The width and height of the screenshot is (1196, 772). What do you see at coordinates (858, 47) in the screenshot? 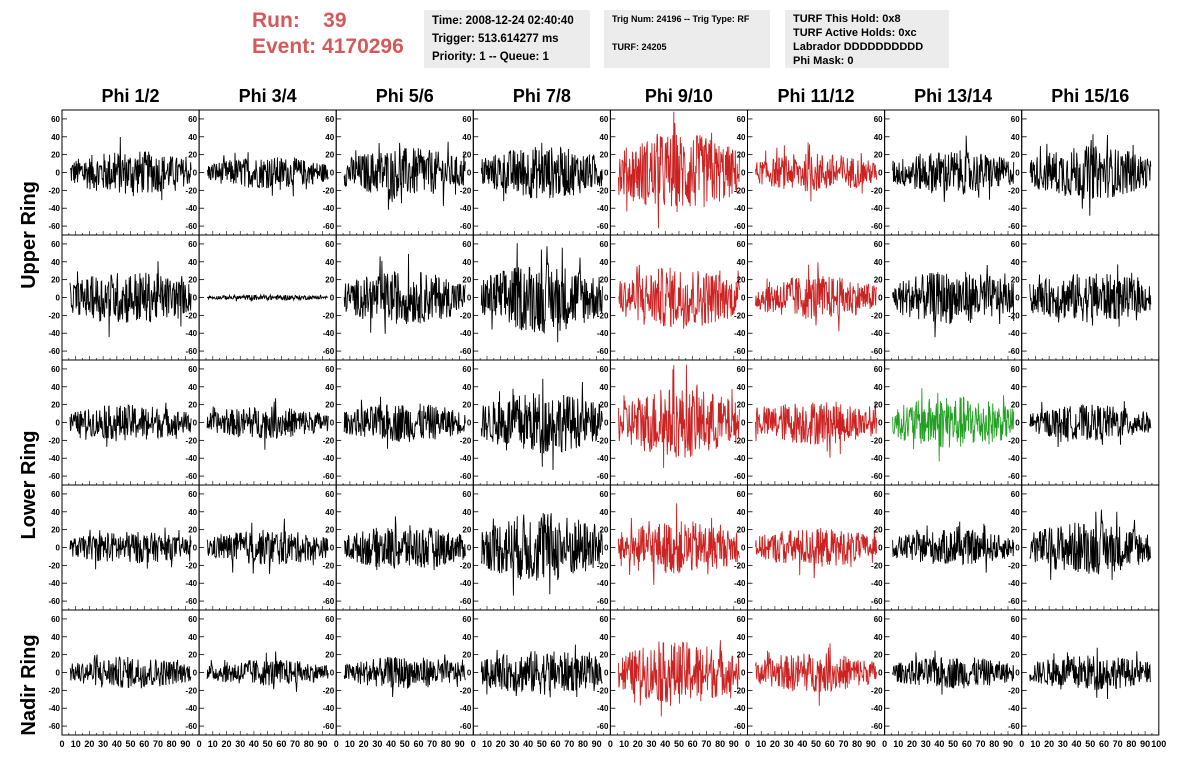
I see `labrador-line: Labrador DDDDDDDDDD` at bounding box center [858, 47].